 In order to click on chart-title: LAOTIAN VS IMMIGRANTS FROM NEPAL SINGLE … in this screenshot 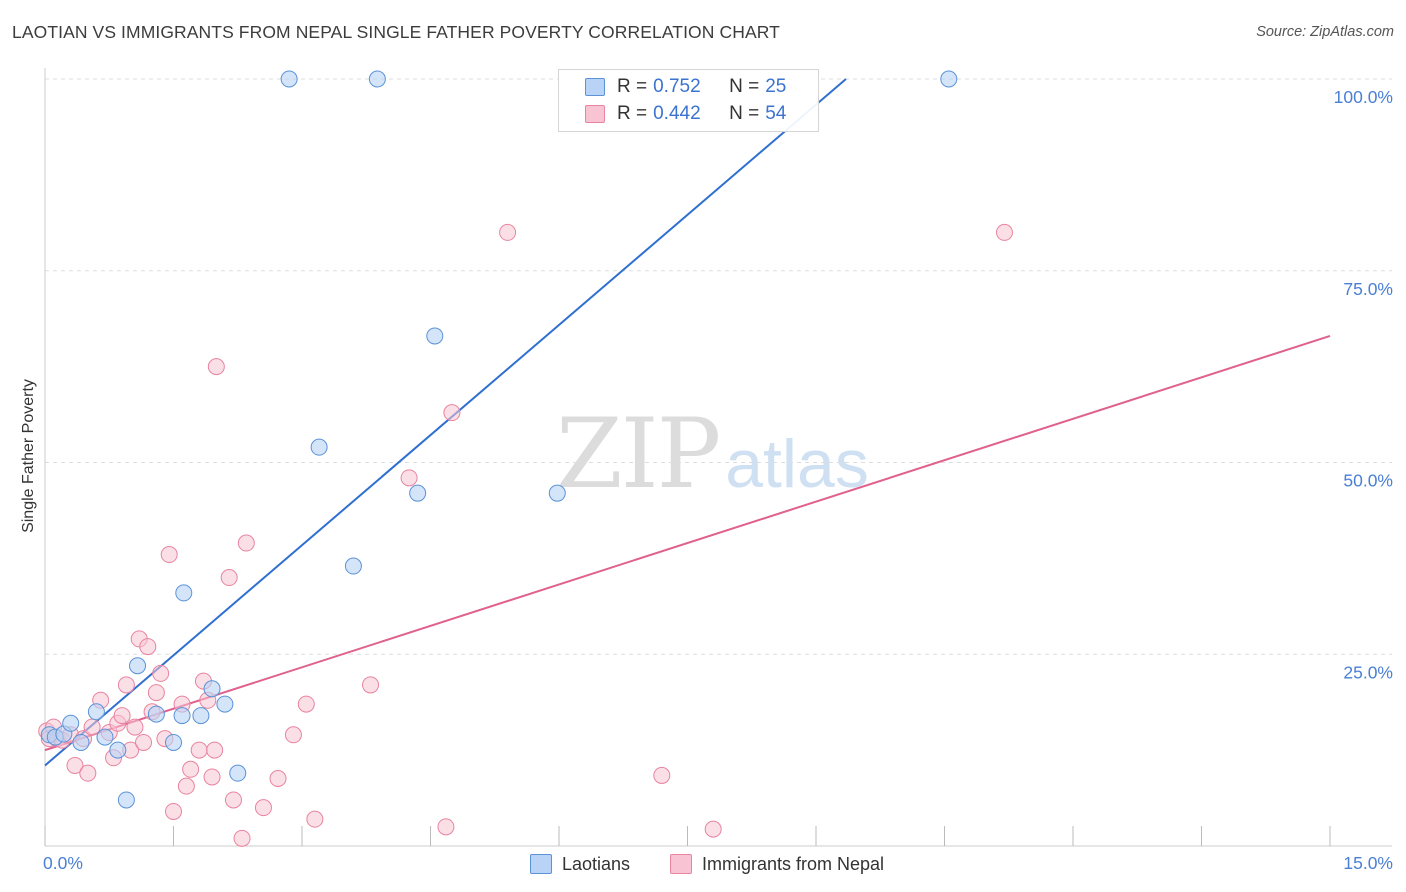, I will do `click(396, 32)`.